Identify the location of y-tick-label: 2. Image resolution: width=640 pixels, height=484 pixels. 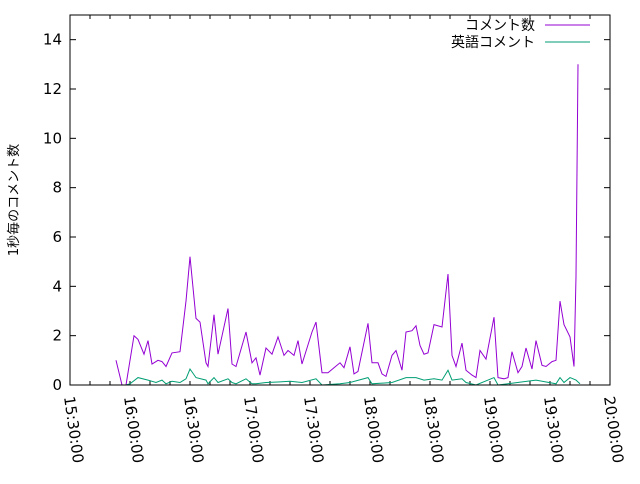
(57, 336).